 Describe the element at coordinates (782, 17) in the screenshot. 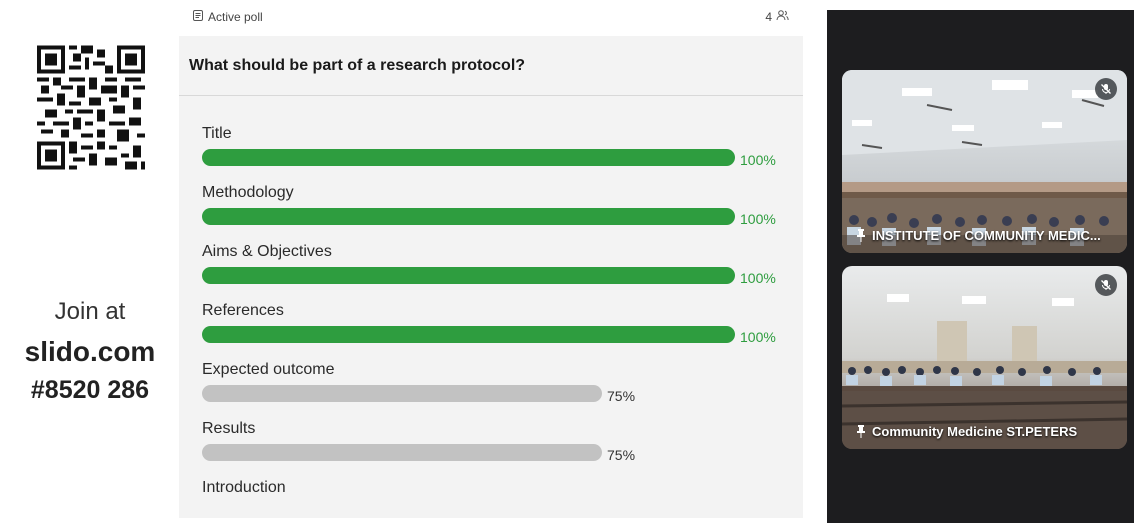

I see `participants-icon` at that location.